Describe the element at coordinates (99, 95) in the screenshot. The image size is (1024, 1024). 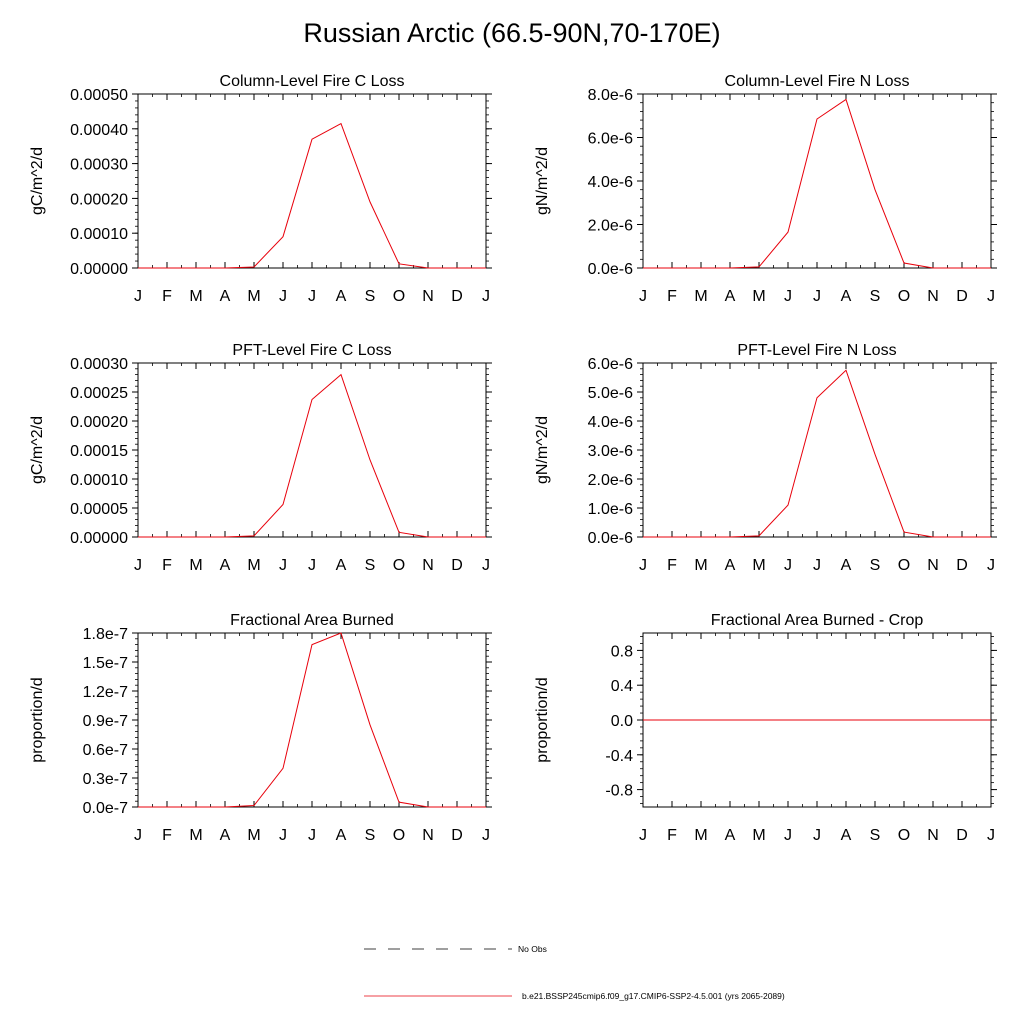
I see `y-tick-label: 0.00050` at that location.